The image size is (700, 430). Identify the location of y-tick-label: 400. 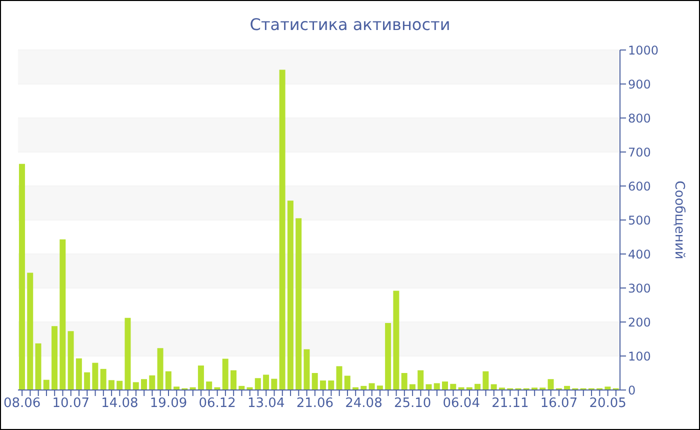
(639, 254).